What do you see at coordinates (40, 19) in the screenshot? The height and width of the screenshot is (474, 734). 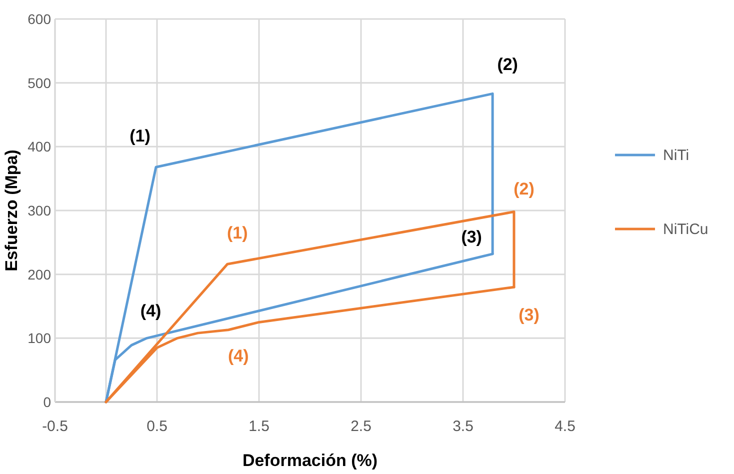 I see `y-tick-label: 600` at bounding box center [40, 19].